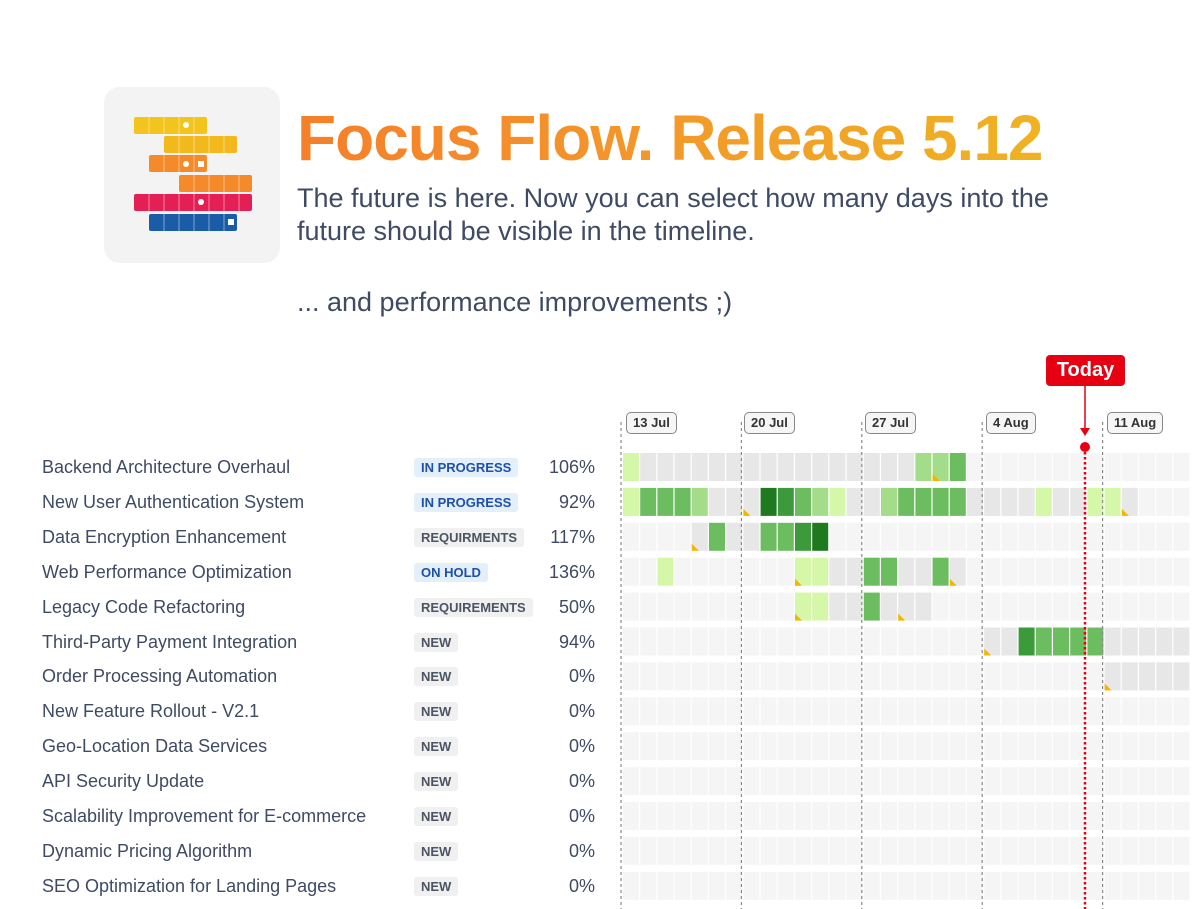 Image resolution: width=1200 pixels, height=909 pixels. I want to click on task-row: Dynamic Pricing Algorithm NEW 0%, so click(600, 854).